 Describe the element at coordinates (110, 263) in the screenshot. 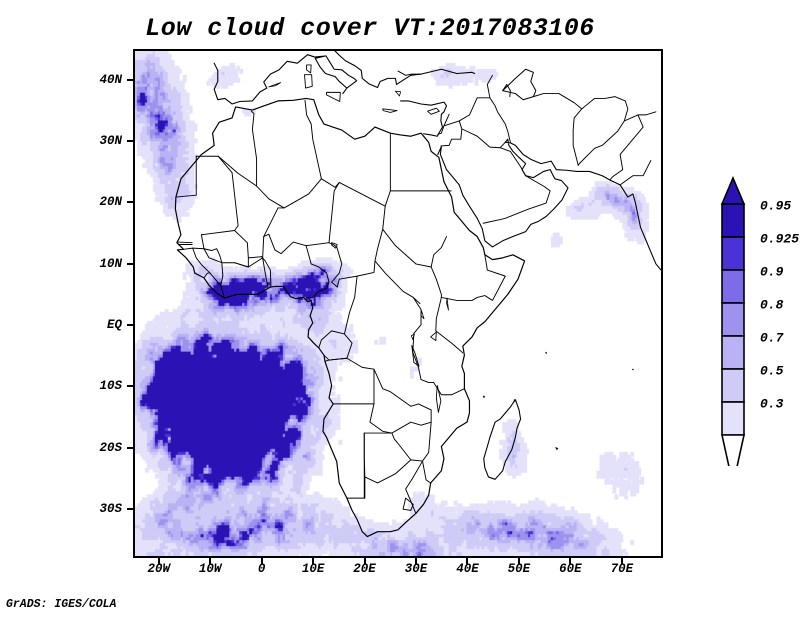

I see `y-axis-label-10N: 10N` at that location.